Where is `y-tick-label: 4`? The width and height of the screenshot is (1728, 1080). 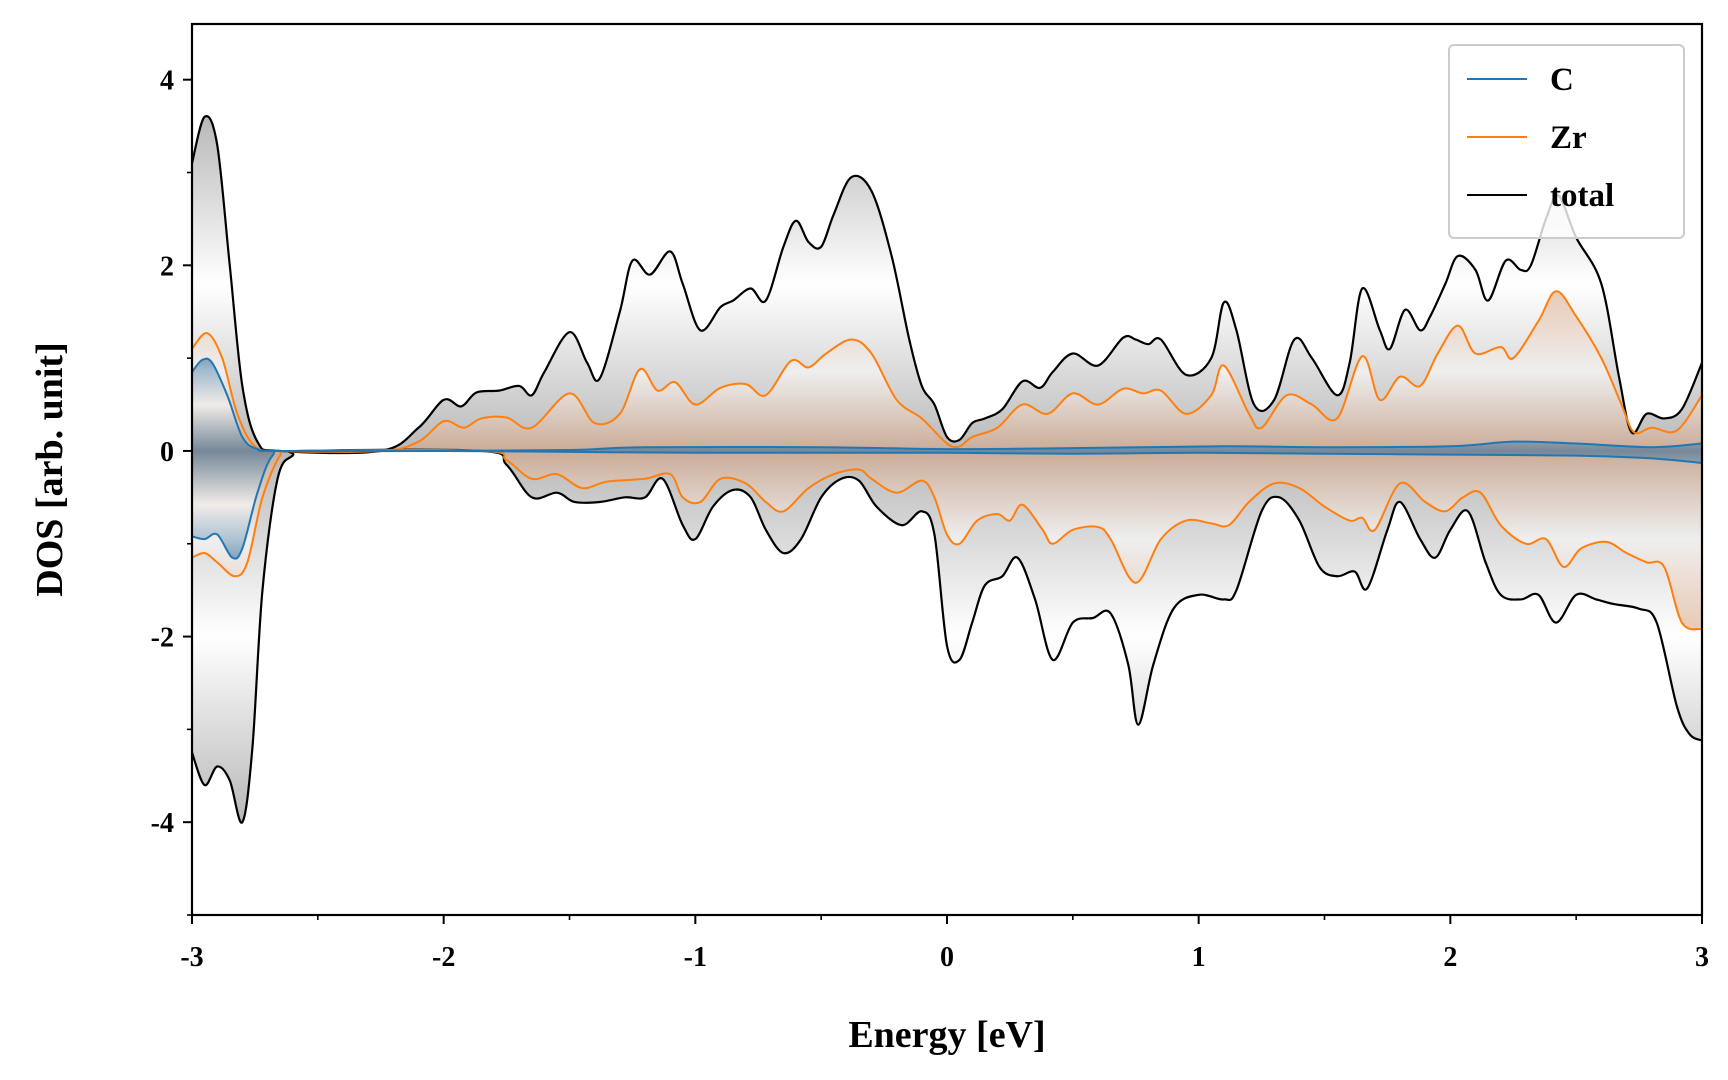
y-tick-label: 4 is located at coordinates (167, 81).